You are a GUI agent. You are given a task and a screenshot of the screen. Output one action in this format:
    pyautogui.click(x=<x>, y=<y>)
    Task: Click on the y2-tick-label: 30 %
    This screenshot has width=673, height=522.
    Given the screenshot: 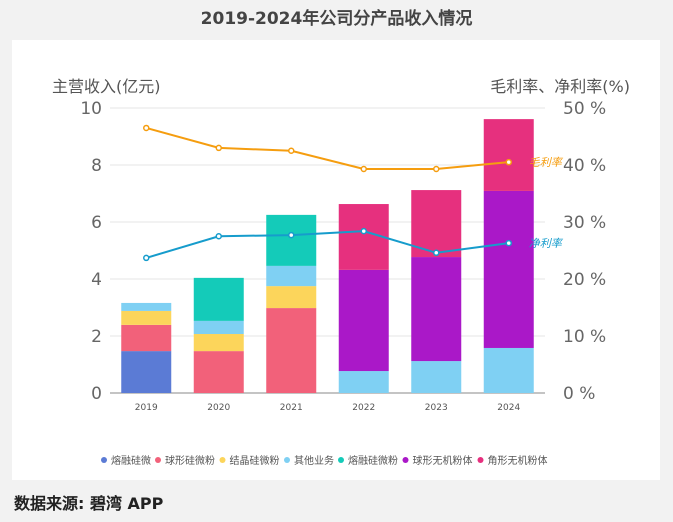 What is the action you would take?
    pyautogui.click(x=584, y=223)
    